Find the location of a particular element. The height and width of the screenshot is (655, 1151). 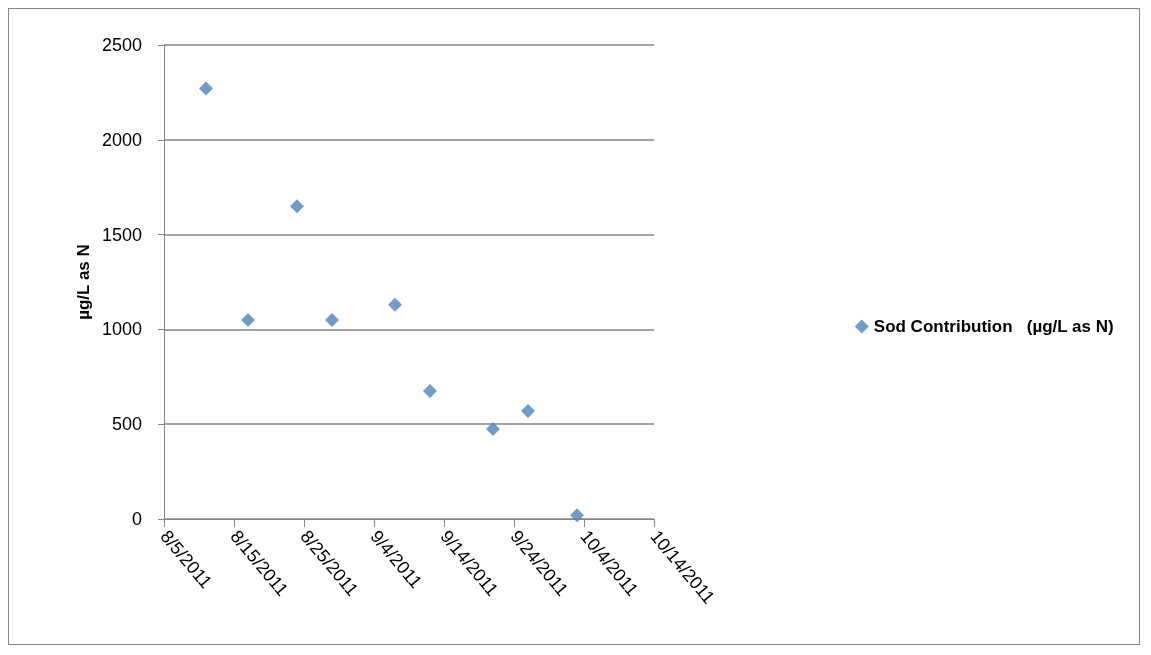

y-tick-label: 0 is located at coordinates (136, 519).